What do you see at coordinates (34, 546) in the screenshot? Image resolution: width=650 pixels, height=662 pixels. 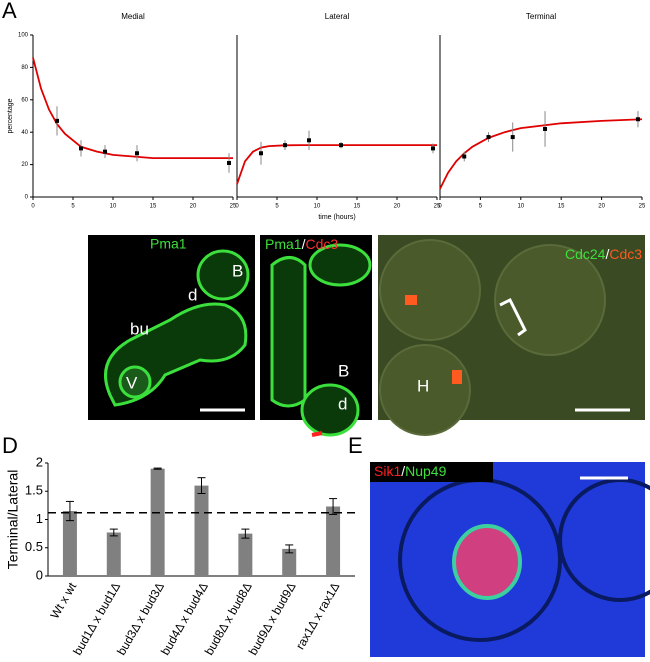 I see `y-tick-label: 0.5` at bounding box center [34, 546].